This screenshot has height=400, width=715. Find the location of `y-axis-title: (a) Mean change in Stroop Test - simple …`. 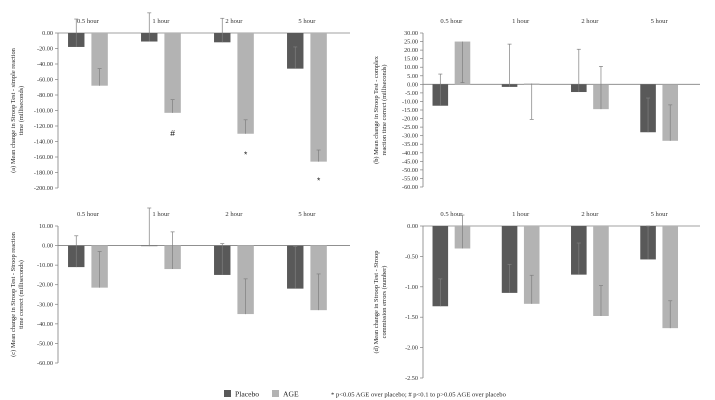

y-axis-title: (a) Mean change in Stroop Test - simple … is located at coordinates (13, 110).